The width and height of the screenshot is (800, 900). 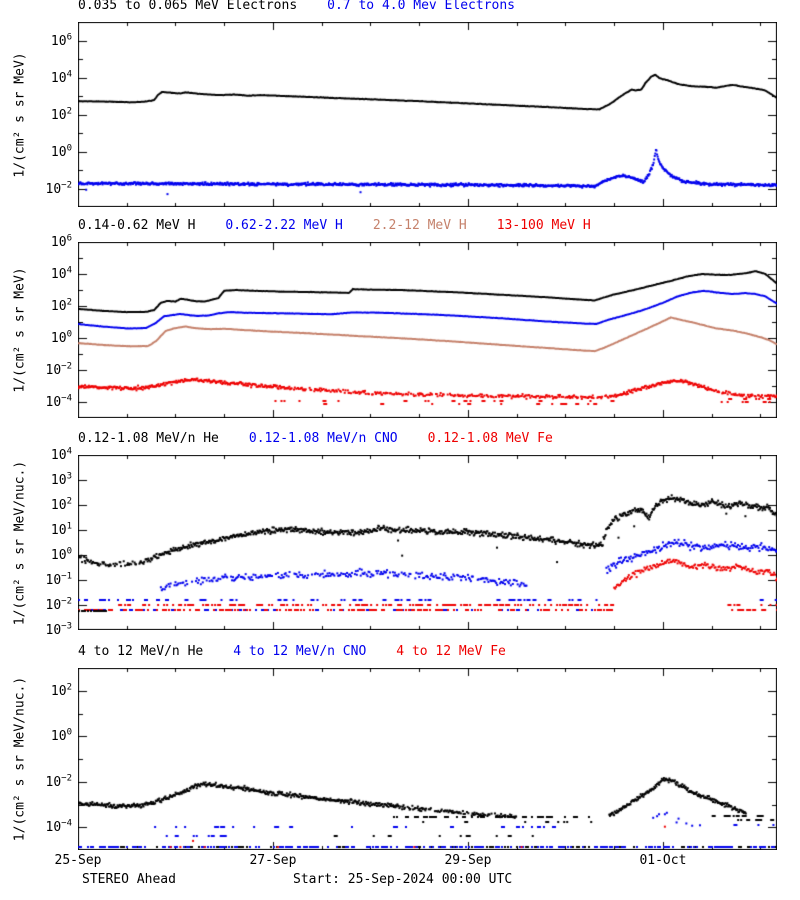 I want to click on start-time-label: Start: 25-Sep-2024 00:00 UTC, so click(x=403, y=879).